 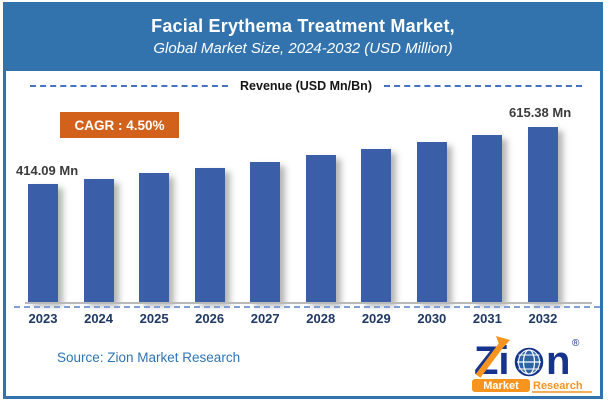 I want to click on year-label-2029: 2029, so click(x=376, y=318).